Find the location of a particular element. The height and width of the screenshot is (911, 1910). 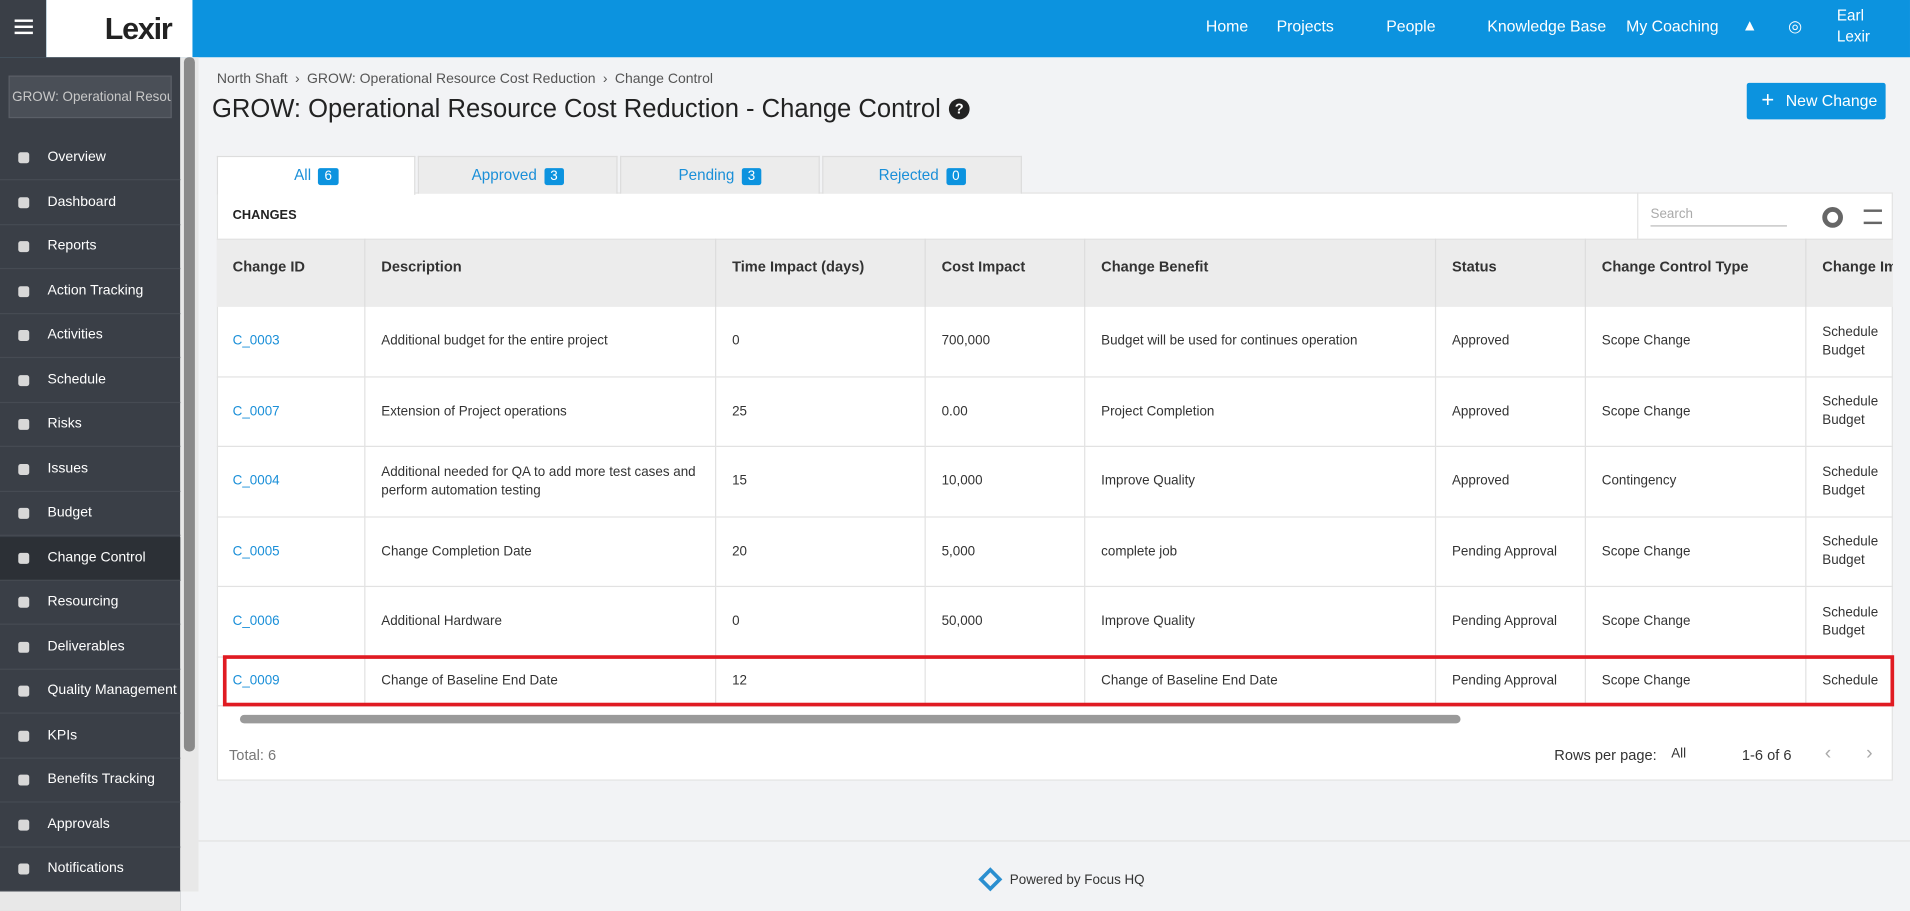

tab: Approved 3 is located at coordinates (517, 174).